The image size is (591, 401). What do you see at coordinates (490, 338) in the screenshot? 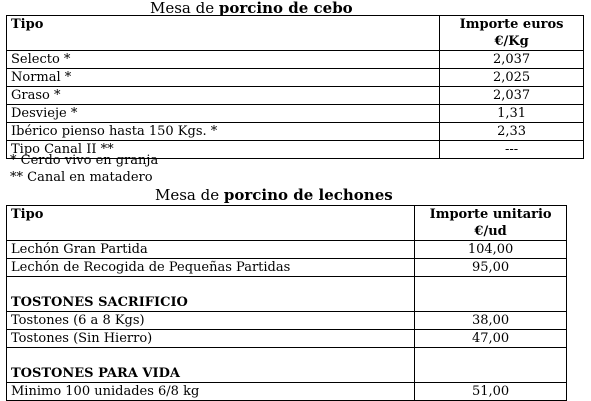
I see `importe-cell: 47,00` at bounding box center [490, 338].